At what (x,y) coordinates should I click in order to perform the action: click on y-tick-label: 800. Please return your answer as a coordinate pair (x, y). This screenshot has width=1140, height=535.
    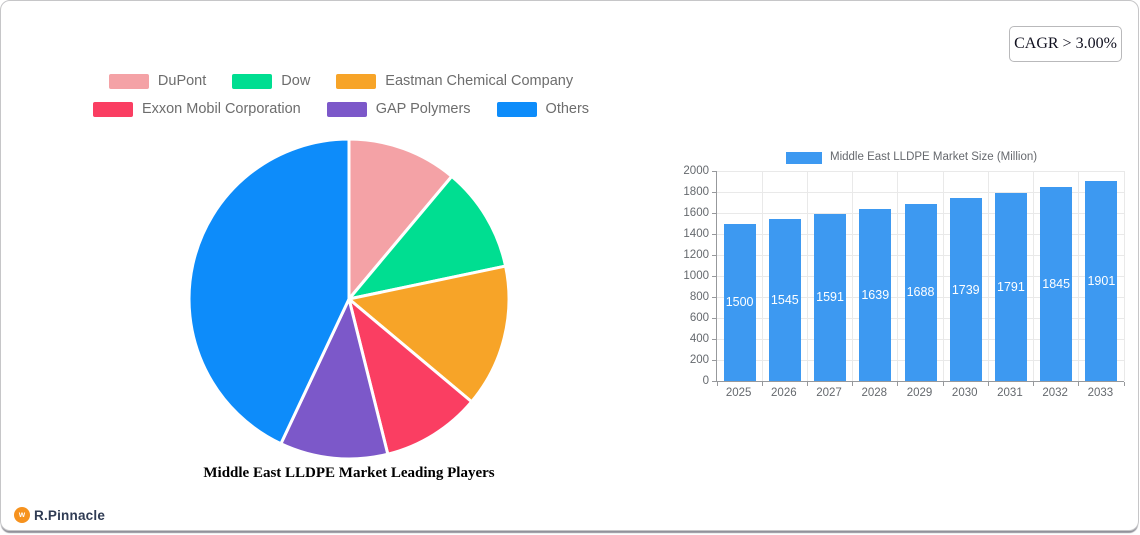
    Looking at the image, I should click on (699, 297).